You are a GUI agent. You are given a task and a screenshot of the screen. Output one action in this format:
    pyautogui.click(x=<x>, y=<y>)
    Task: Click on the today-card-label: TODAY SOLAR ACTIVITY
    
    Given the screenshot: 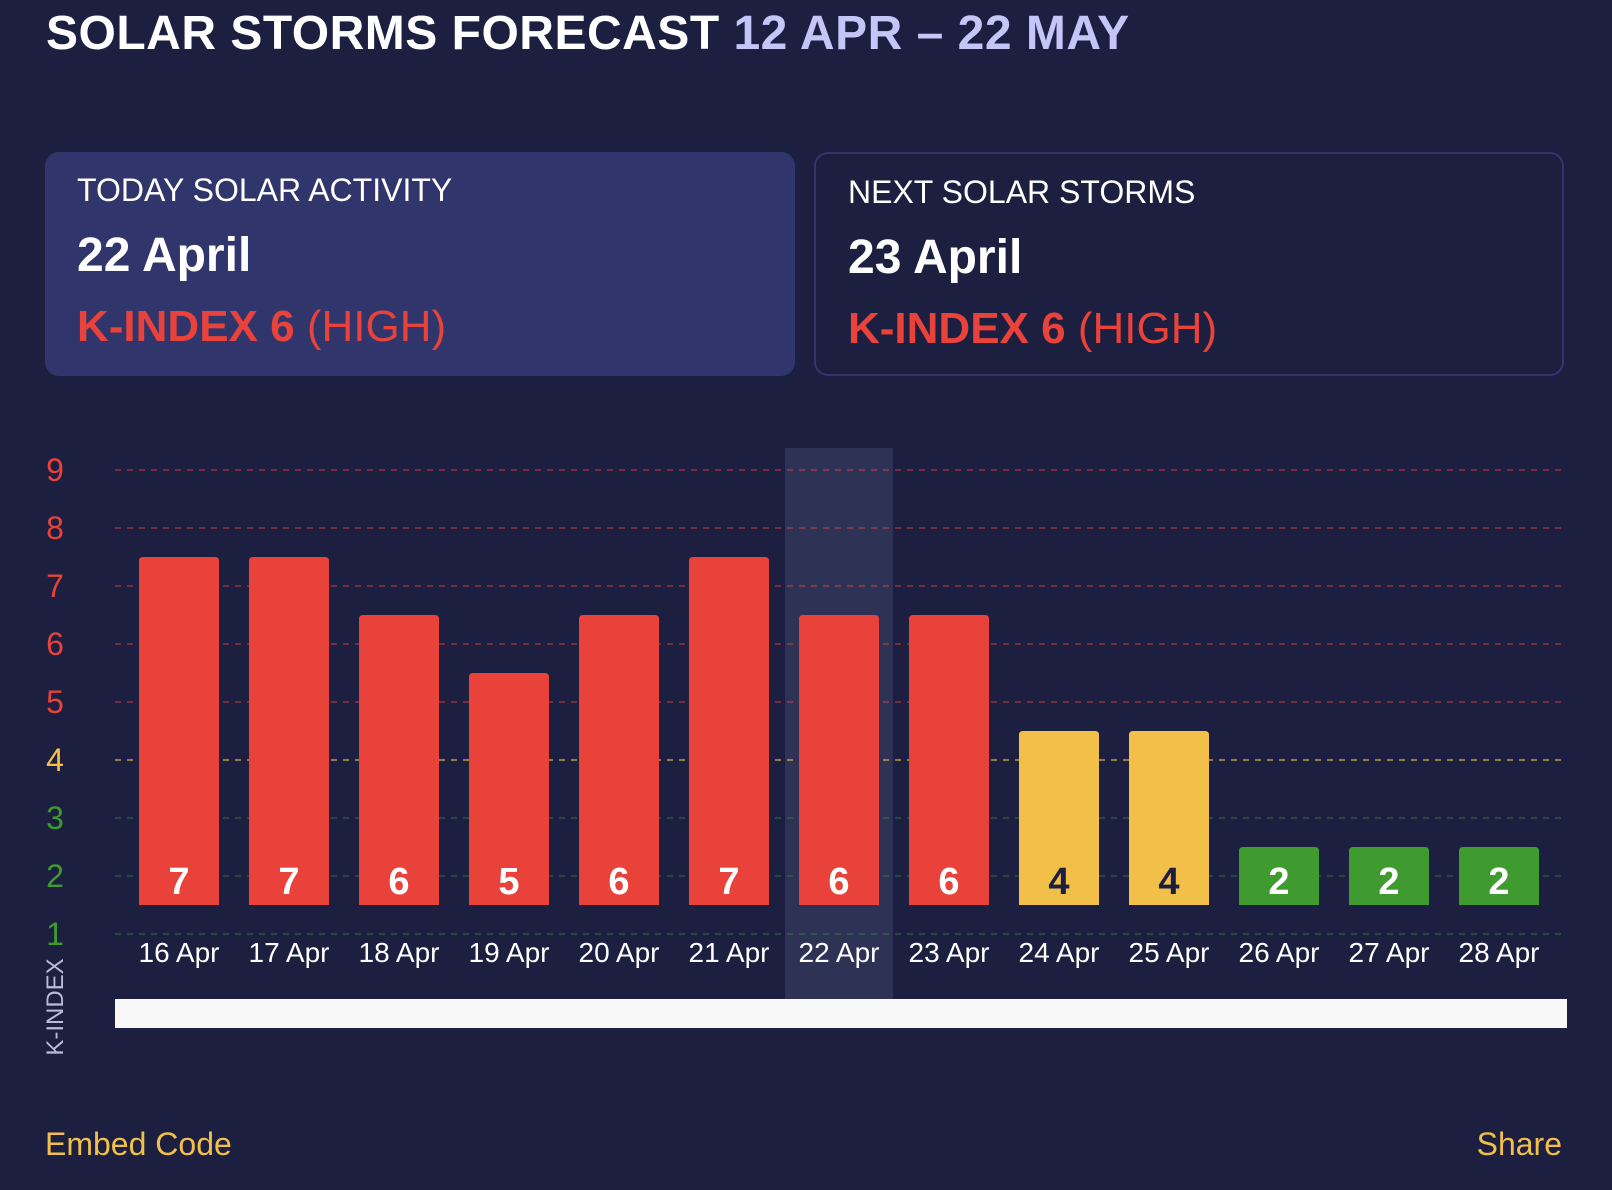 What is the action you would take?
    pyautogui.click(x=265, y=190)
    